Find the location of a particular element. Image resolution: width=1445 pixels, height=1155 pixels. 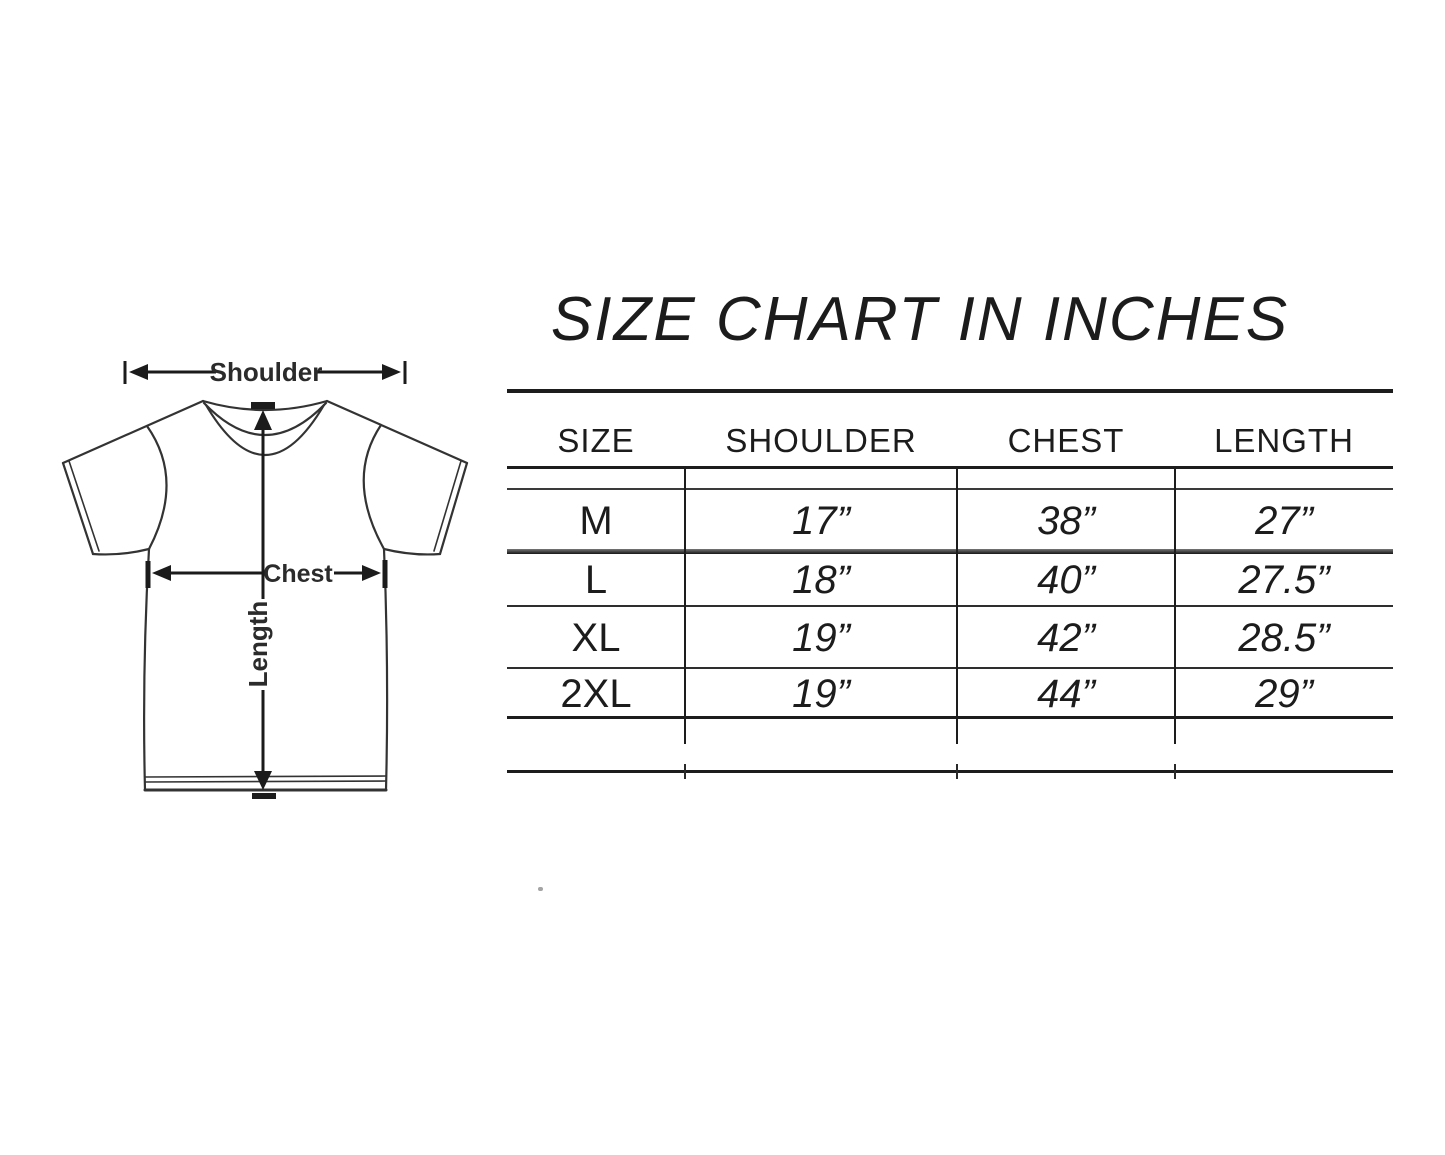

tshirt-collar is located at coordinates (265, 428).